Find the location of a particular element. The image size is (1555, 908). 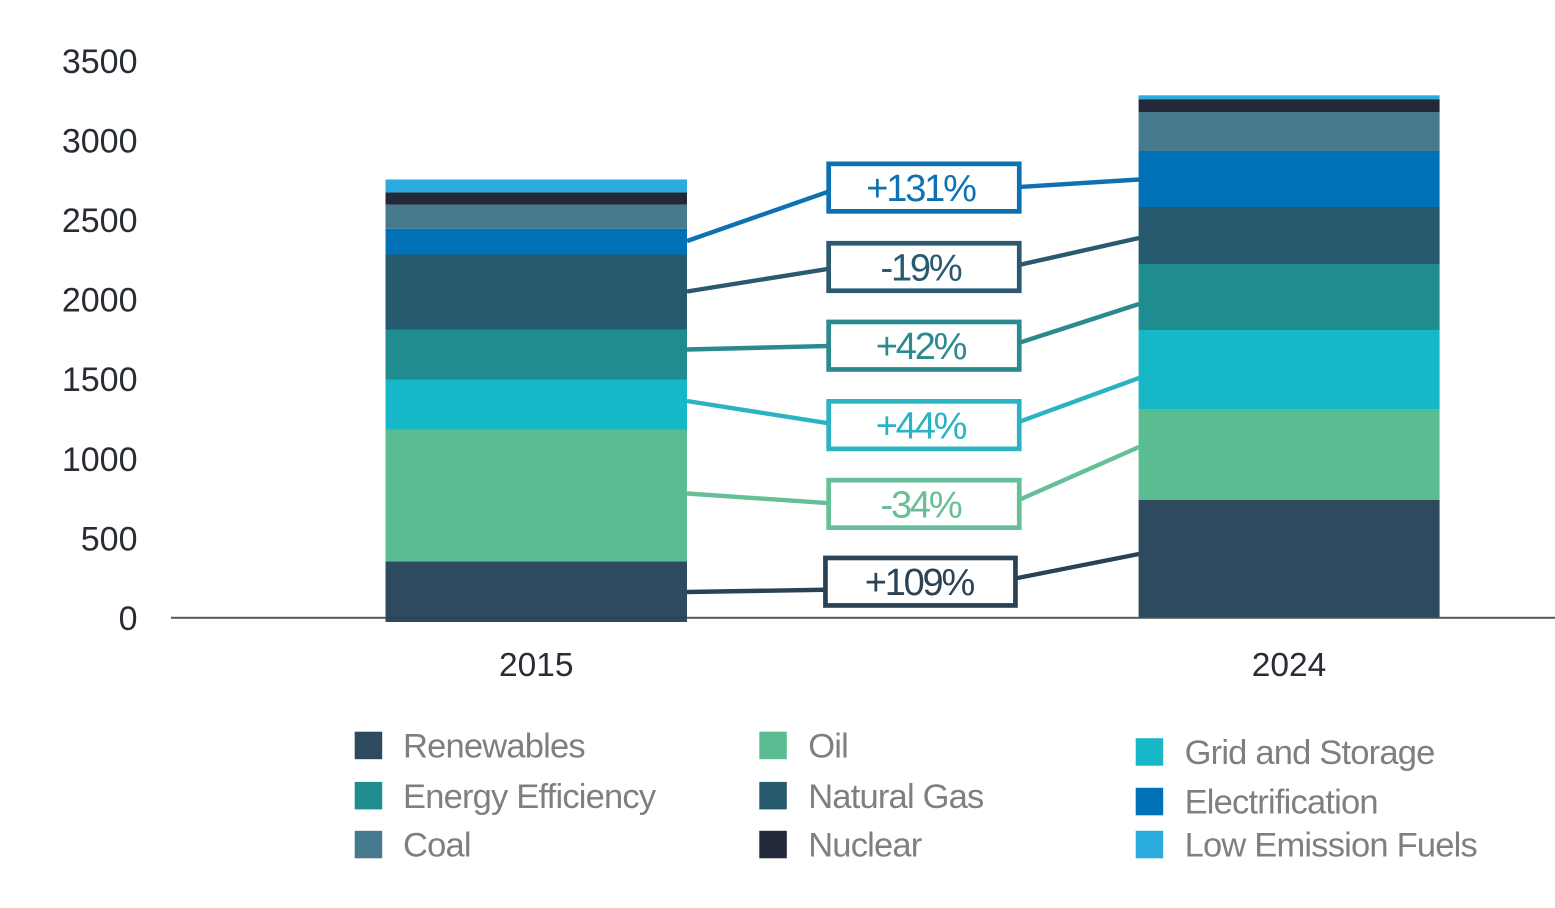

svg-text: +109% is located at coordinates (920, 583).